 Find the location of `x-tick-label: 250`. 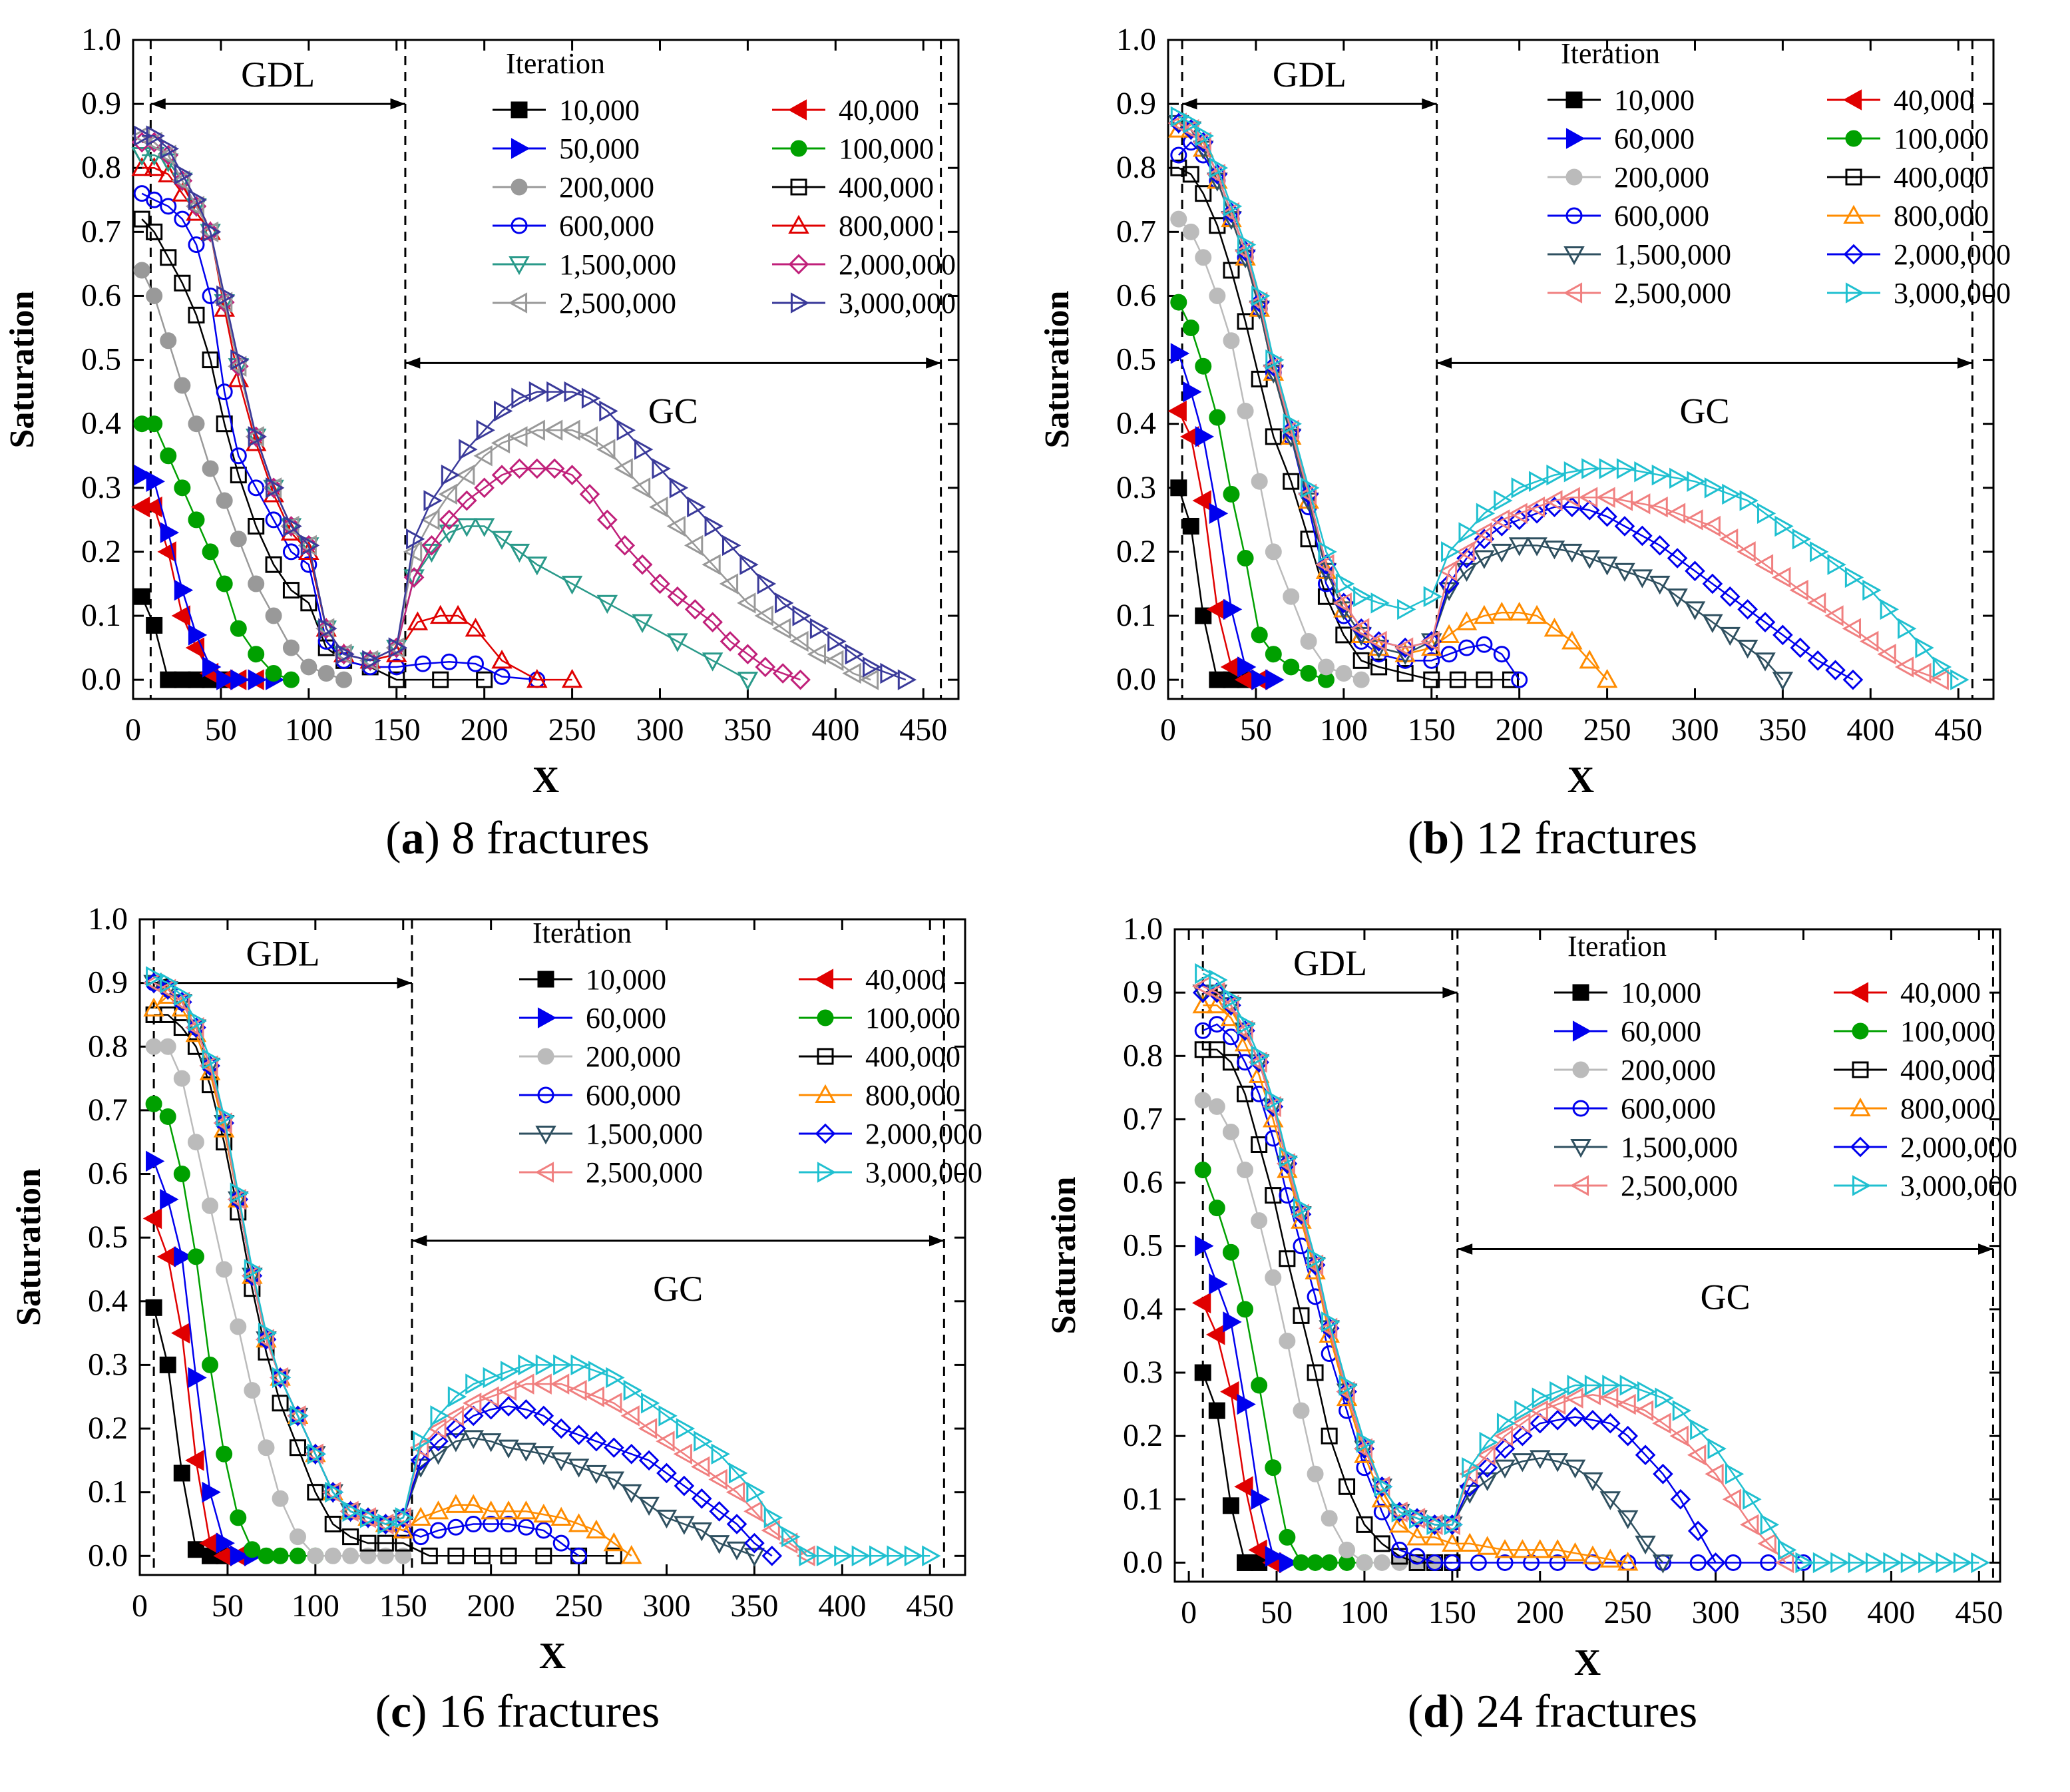

x-tick-label: 250 is located at coordinates (579, 1606).